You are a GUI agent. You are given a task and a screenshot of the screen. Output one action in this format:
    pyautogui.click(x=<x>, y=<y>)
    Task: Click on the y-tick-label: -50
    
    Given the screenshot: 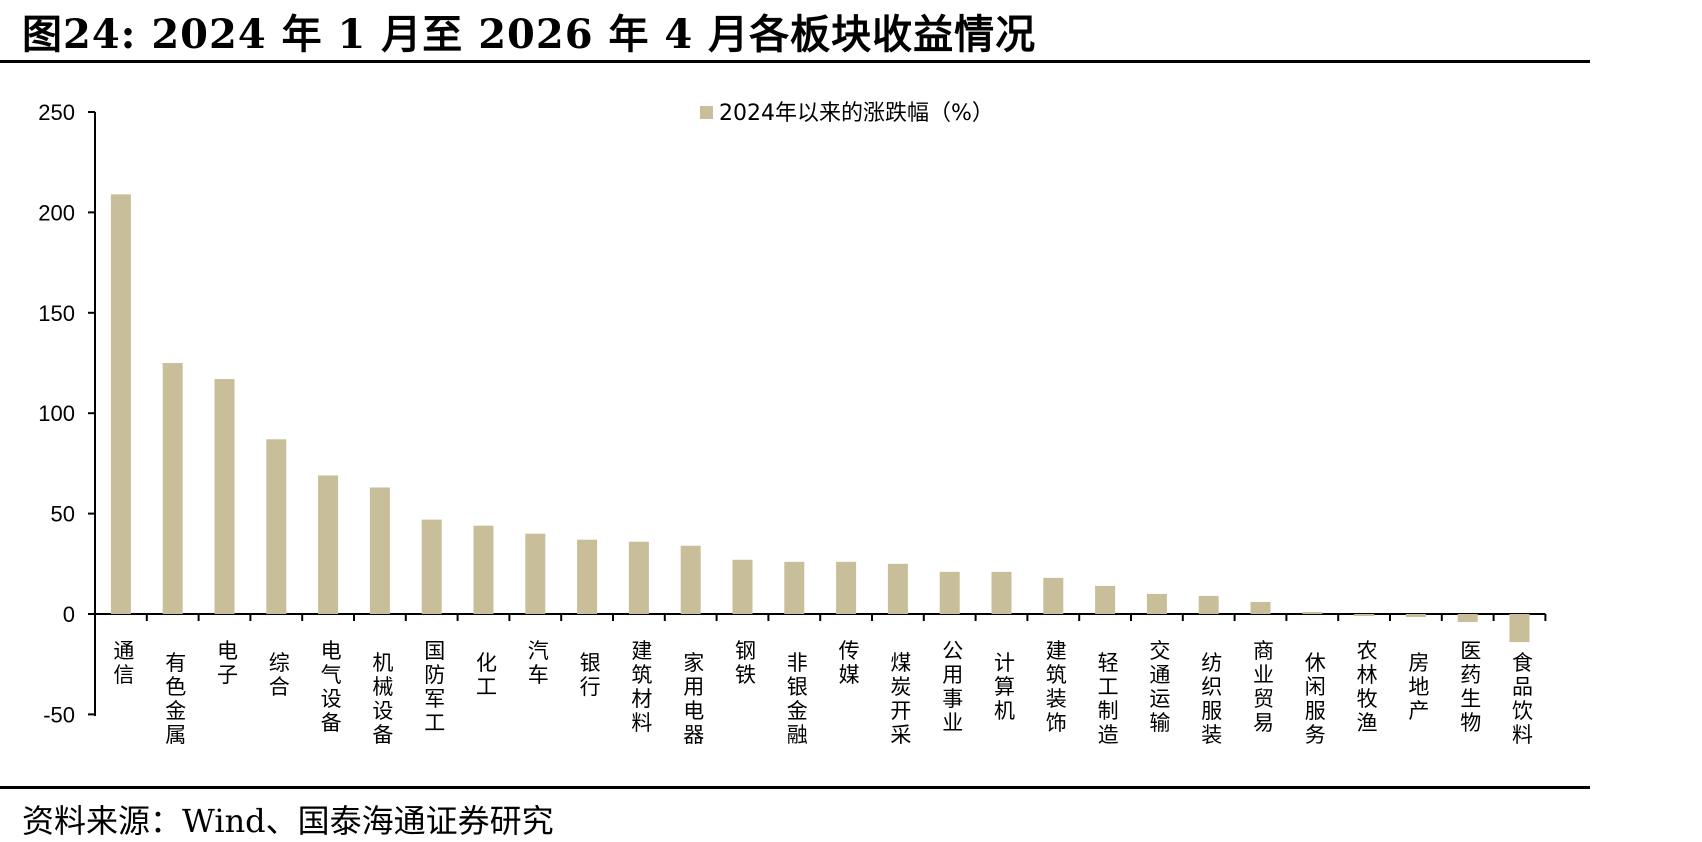 What is the action you would take?
    pyautogui.click(x=59, y=714)
    